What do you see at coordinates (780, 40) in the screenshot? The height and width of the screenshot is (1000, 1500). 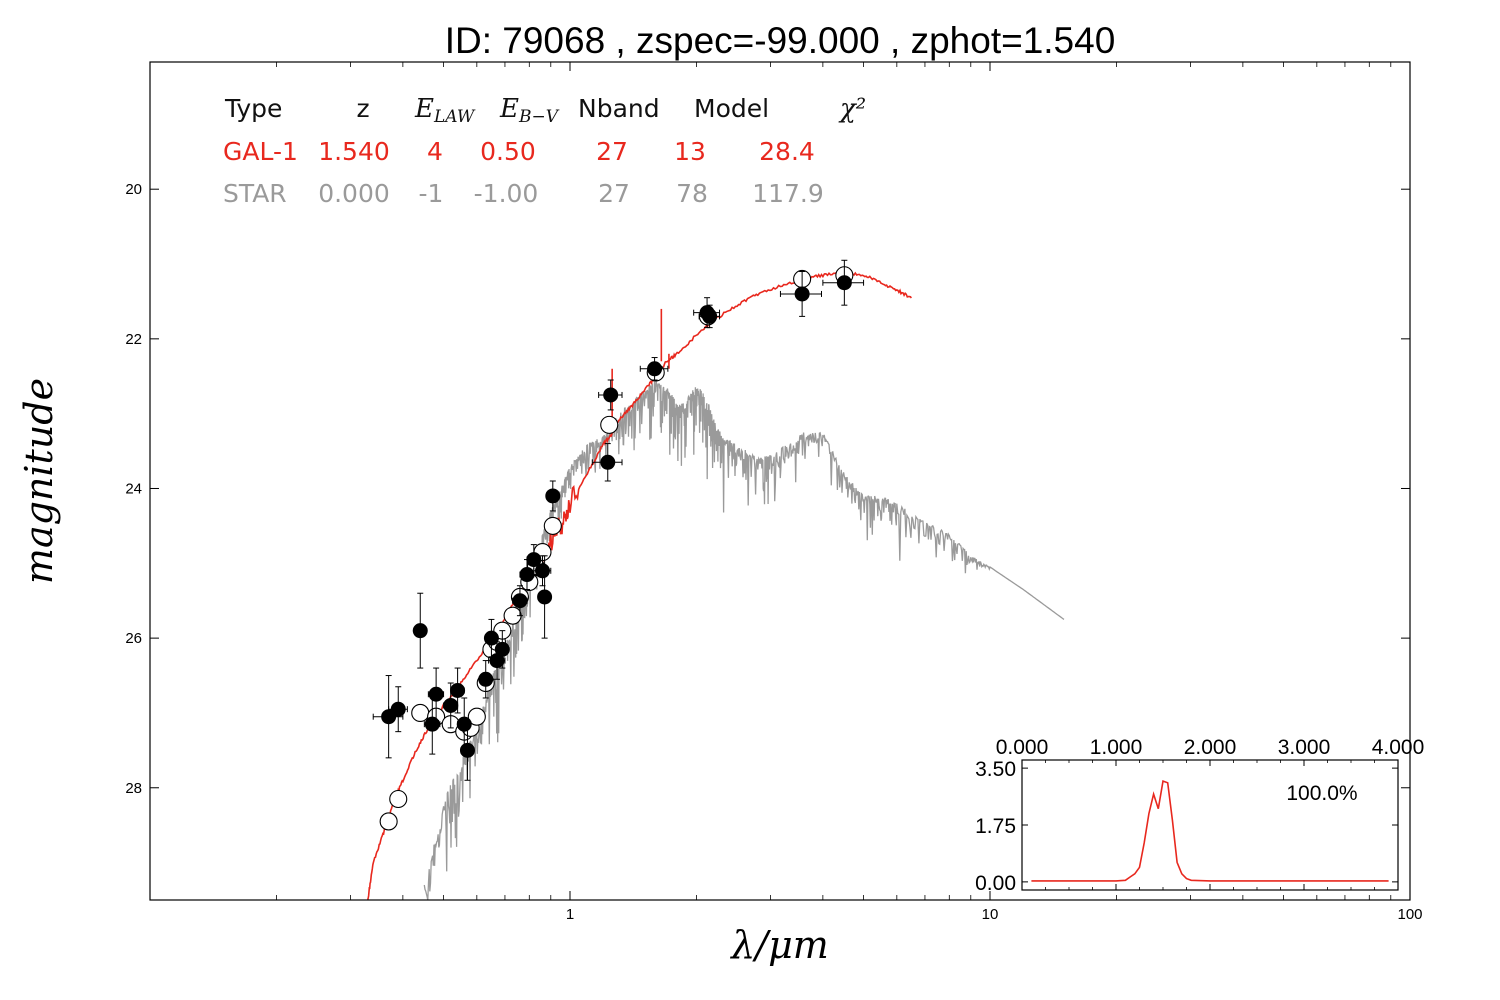 I see `figure-title: ID: 79068 , zspec=-99.000 , zphot=1.540` at bounding box center [780, 40].